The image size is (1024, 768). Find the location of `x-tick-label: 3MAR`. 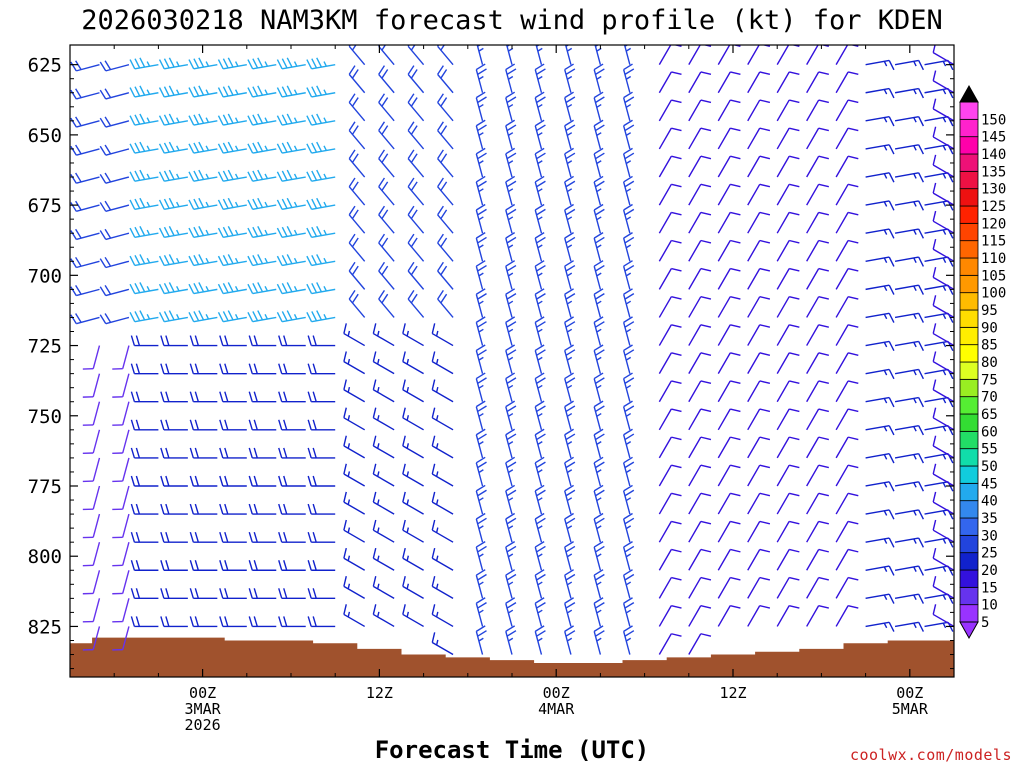

x-tick-label: 3MAR is located at coordinates (203, 709).